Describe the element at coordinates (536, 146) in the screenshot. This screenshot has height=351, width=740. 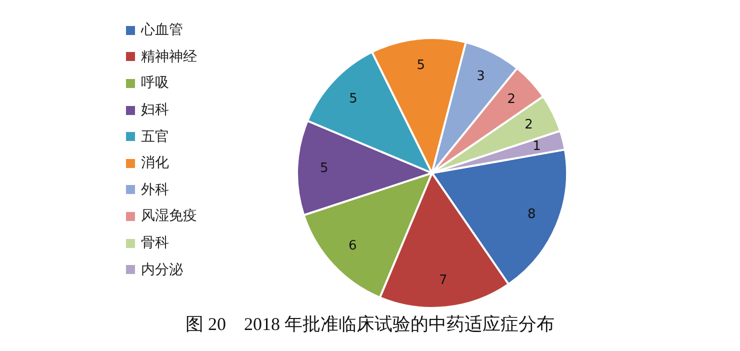
I see `data-label: 1` at that location.